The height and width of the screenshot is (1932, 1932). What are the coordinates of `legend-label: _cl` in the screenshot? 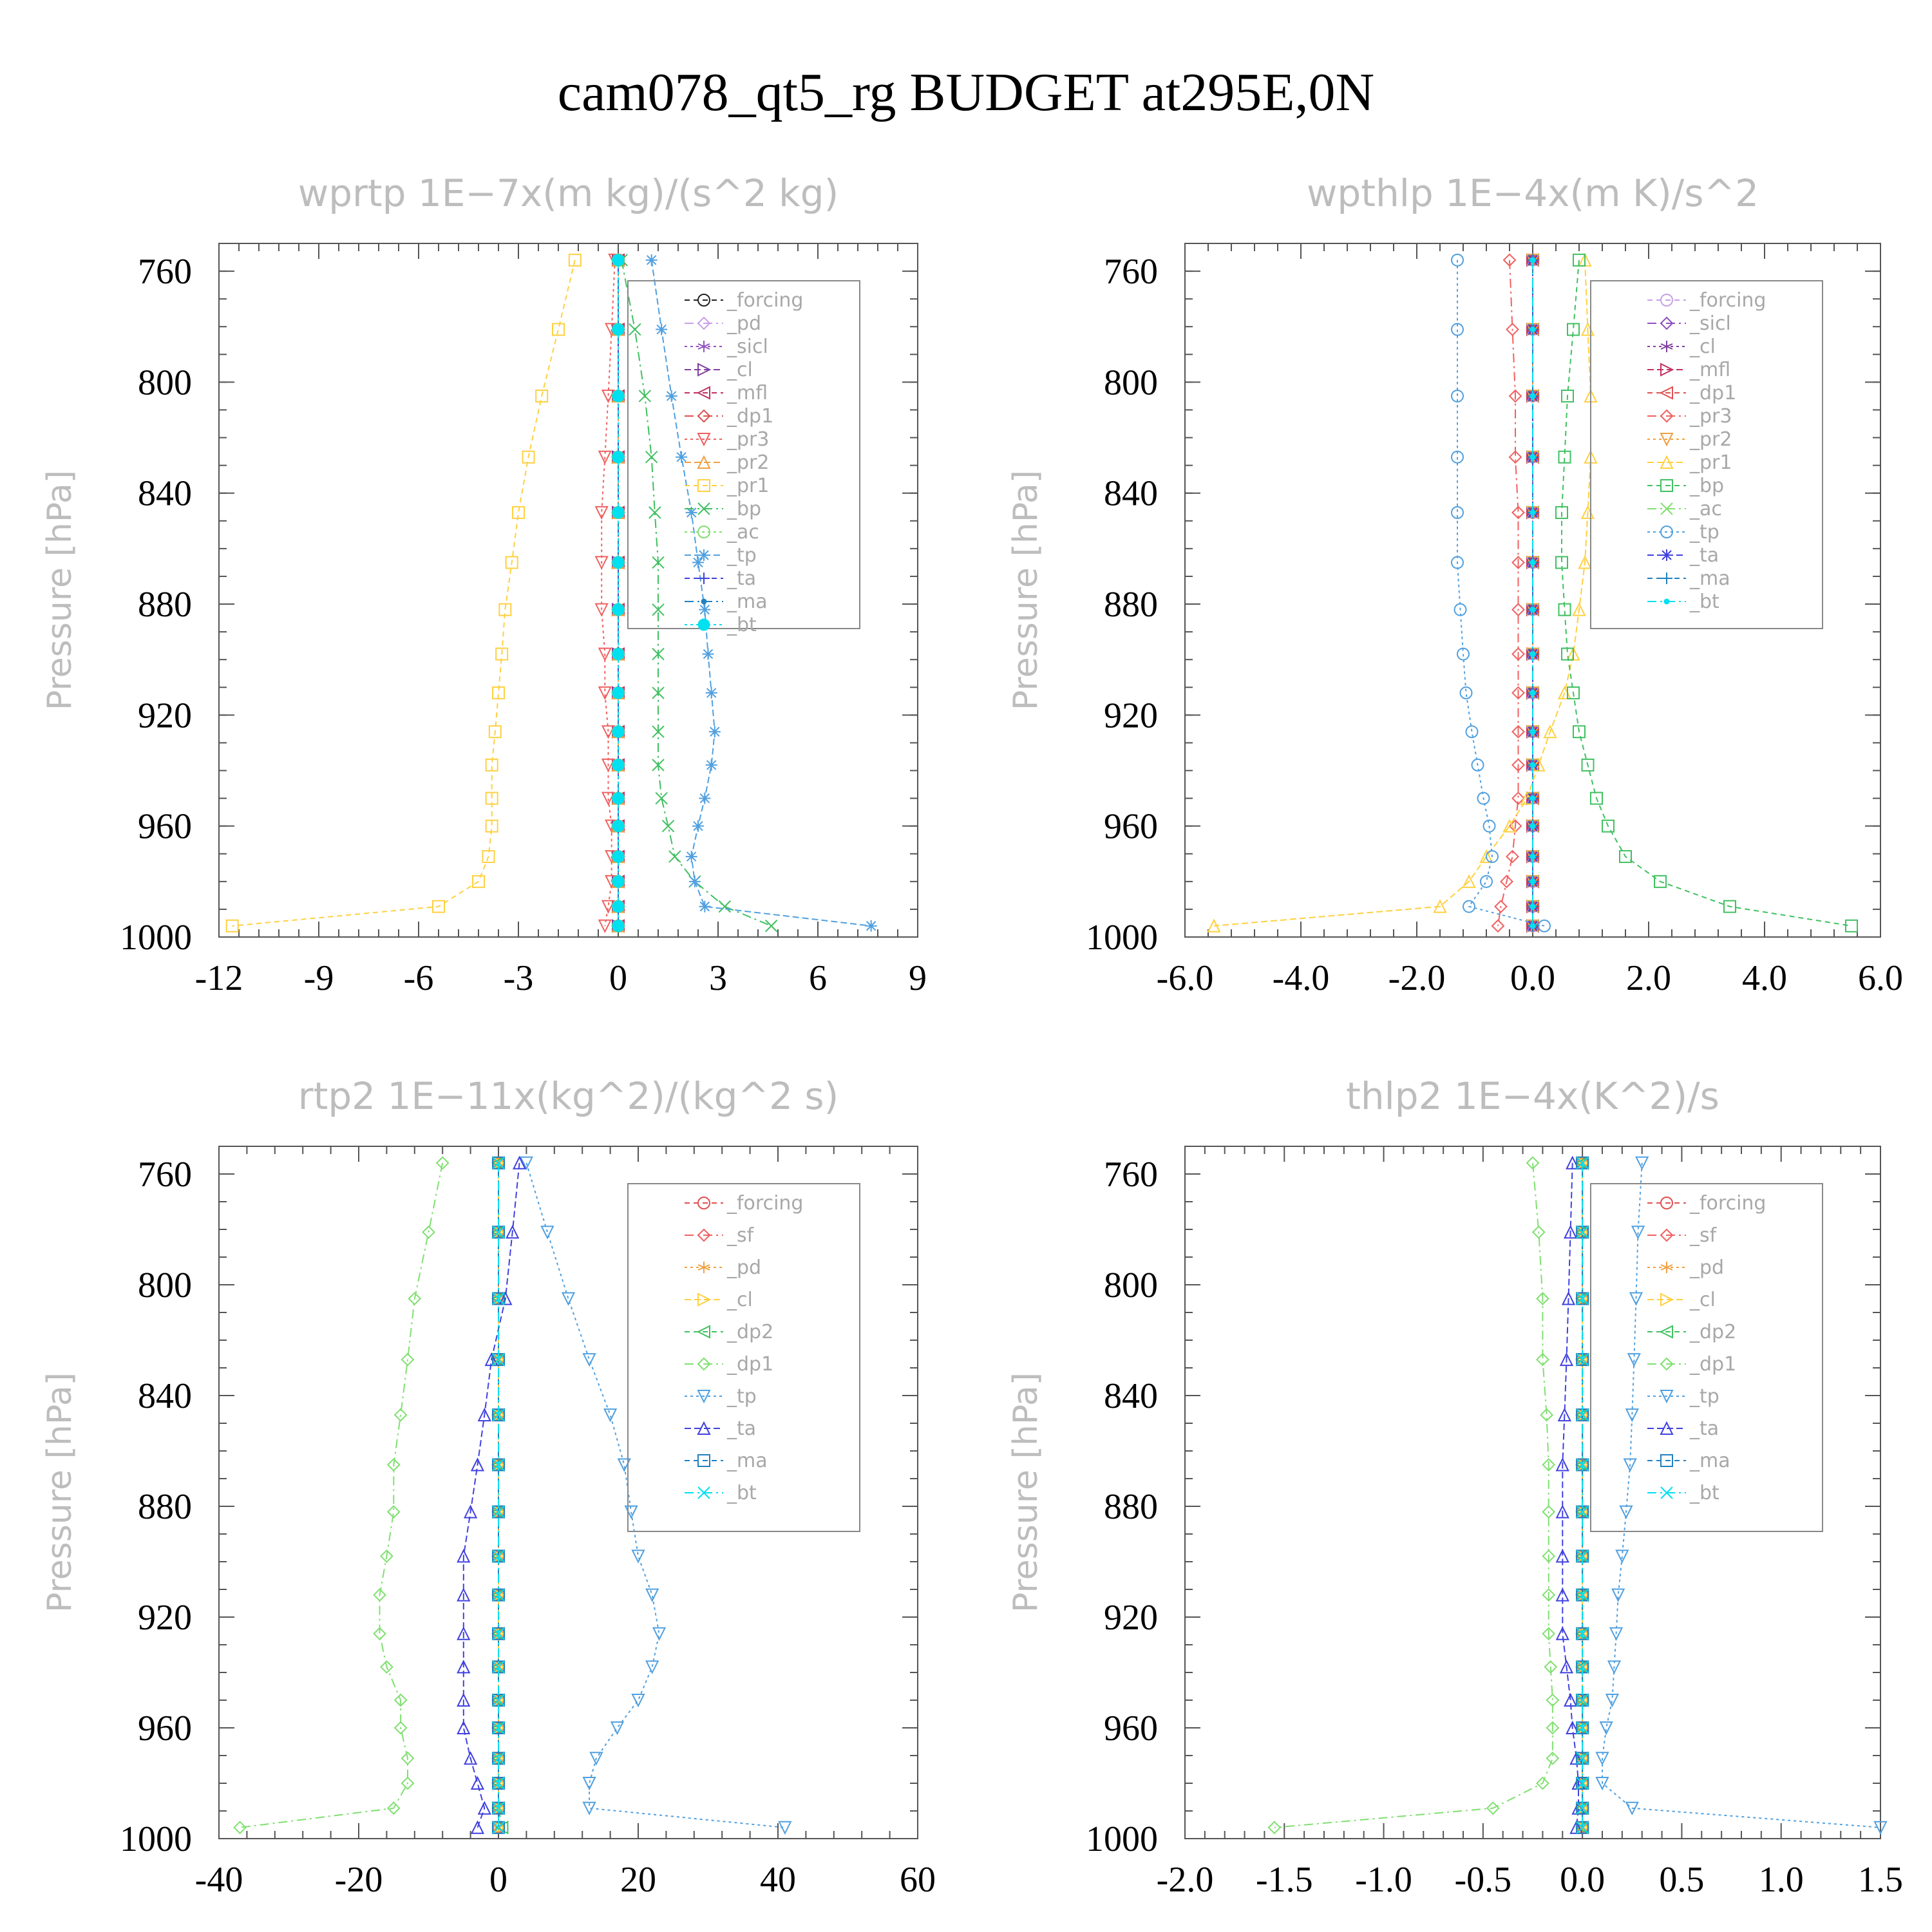 It's located at (740, 370).